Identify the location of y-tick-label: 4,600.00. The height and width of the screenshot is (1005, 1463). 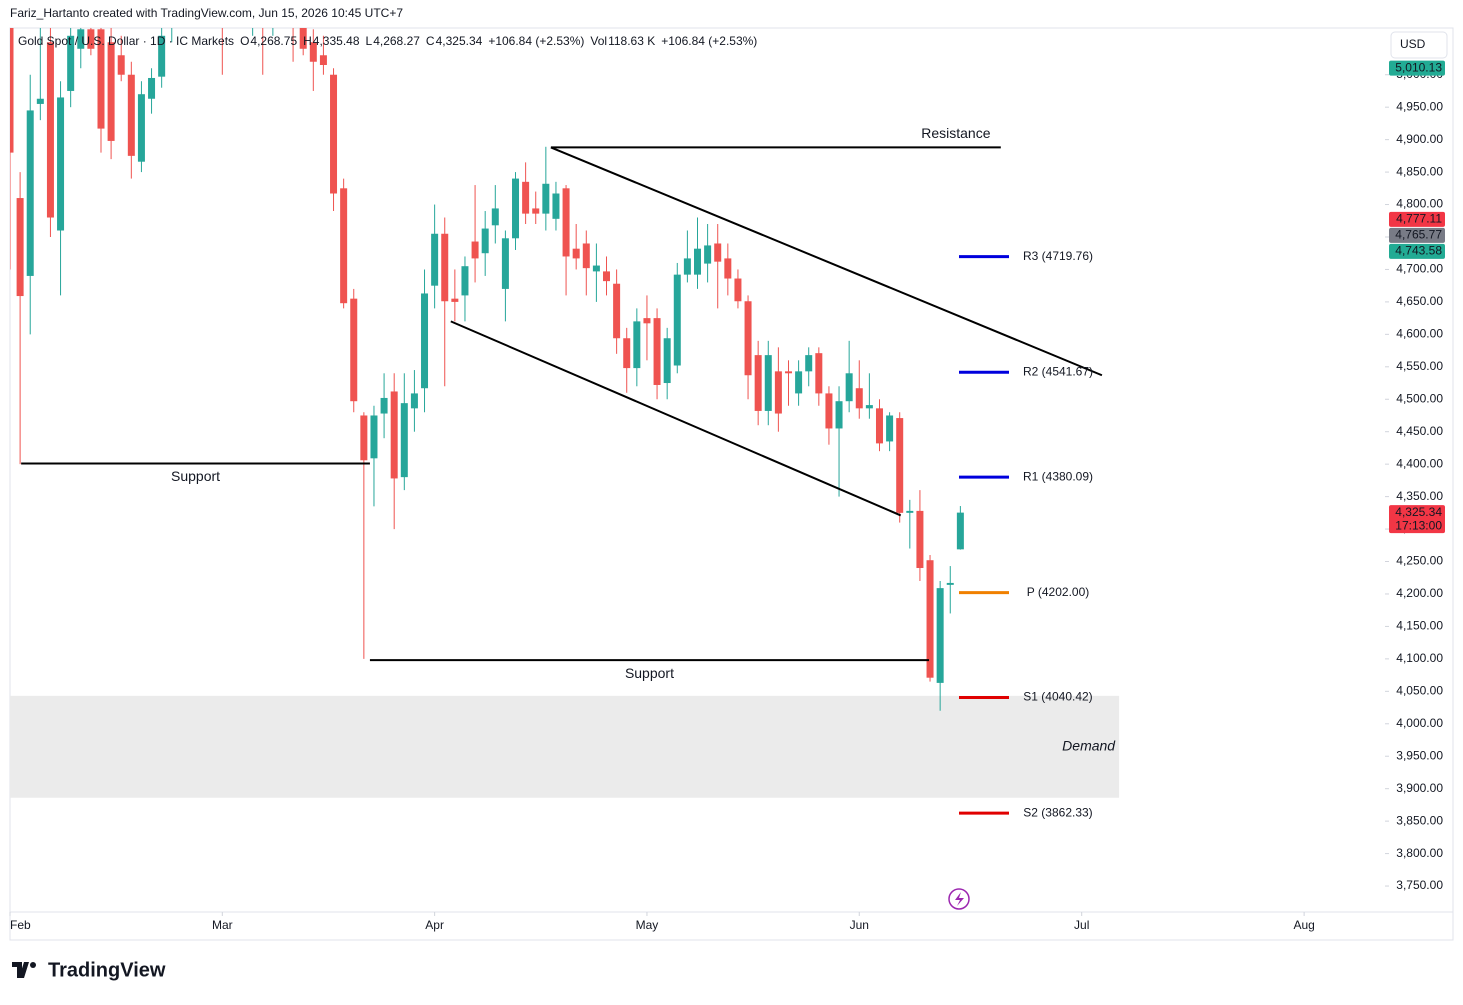
(1419, 334).